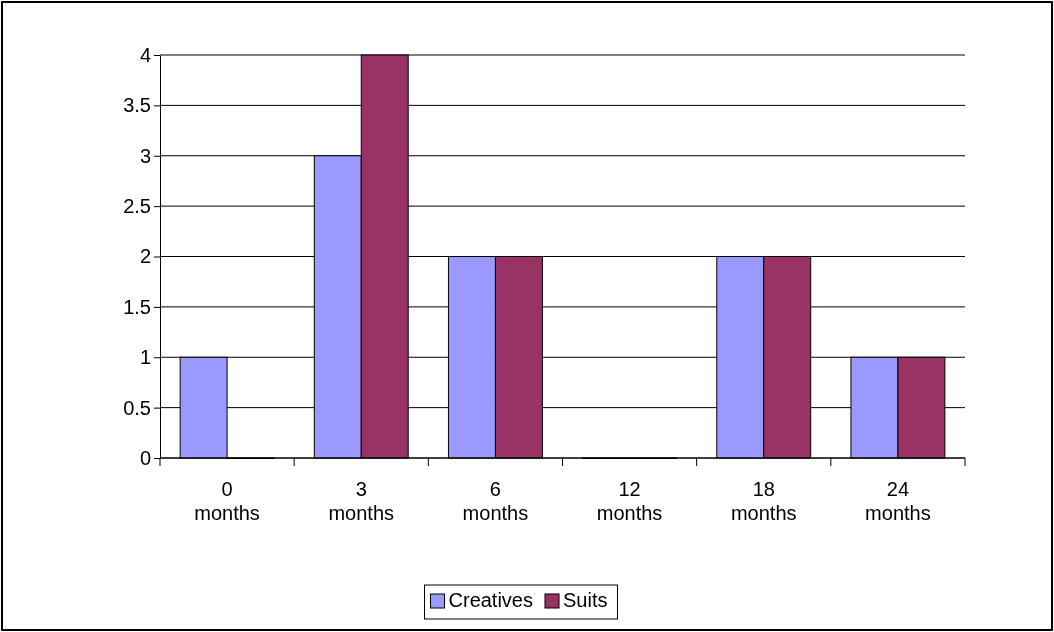  What do you see at coordinates (137, 206) in the screenshot?
I see `y-tick-label: 2.5` at bounding box center [137, 206].